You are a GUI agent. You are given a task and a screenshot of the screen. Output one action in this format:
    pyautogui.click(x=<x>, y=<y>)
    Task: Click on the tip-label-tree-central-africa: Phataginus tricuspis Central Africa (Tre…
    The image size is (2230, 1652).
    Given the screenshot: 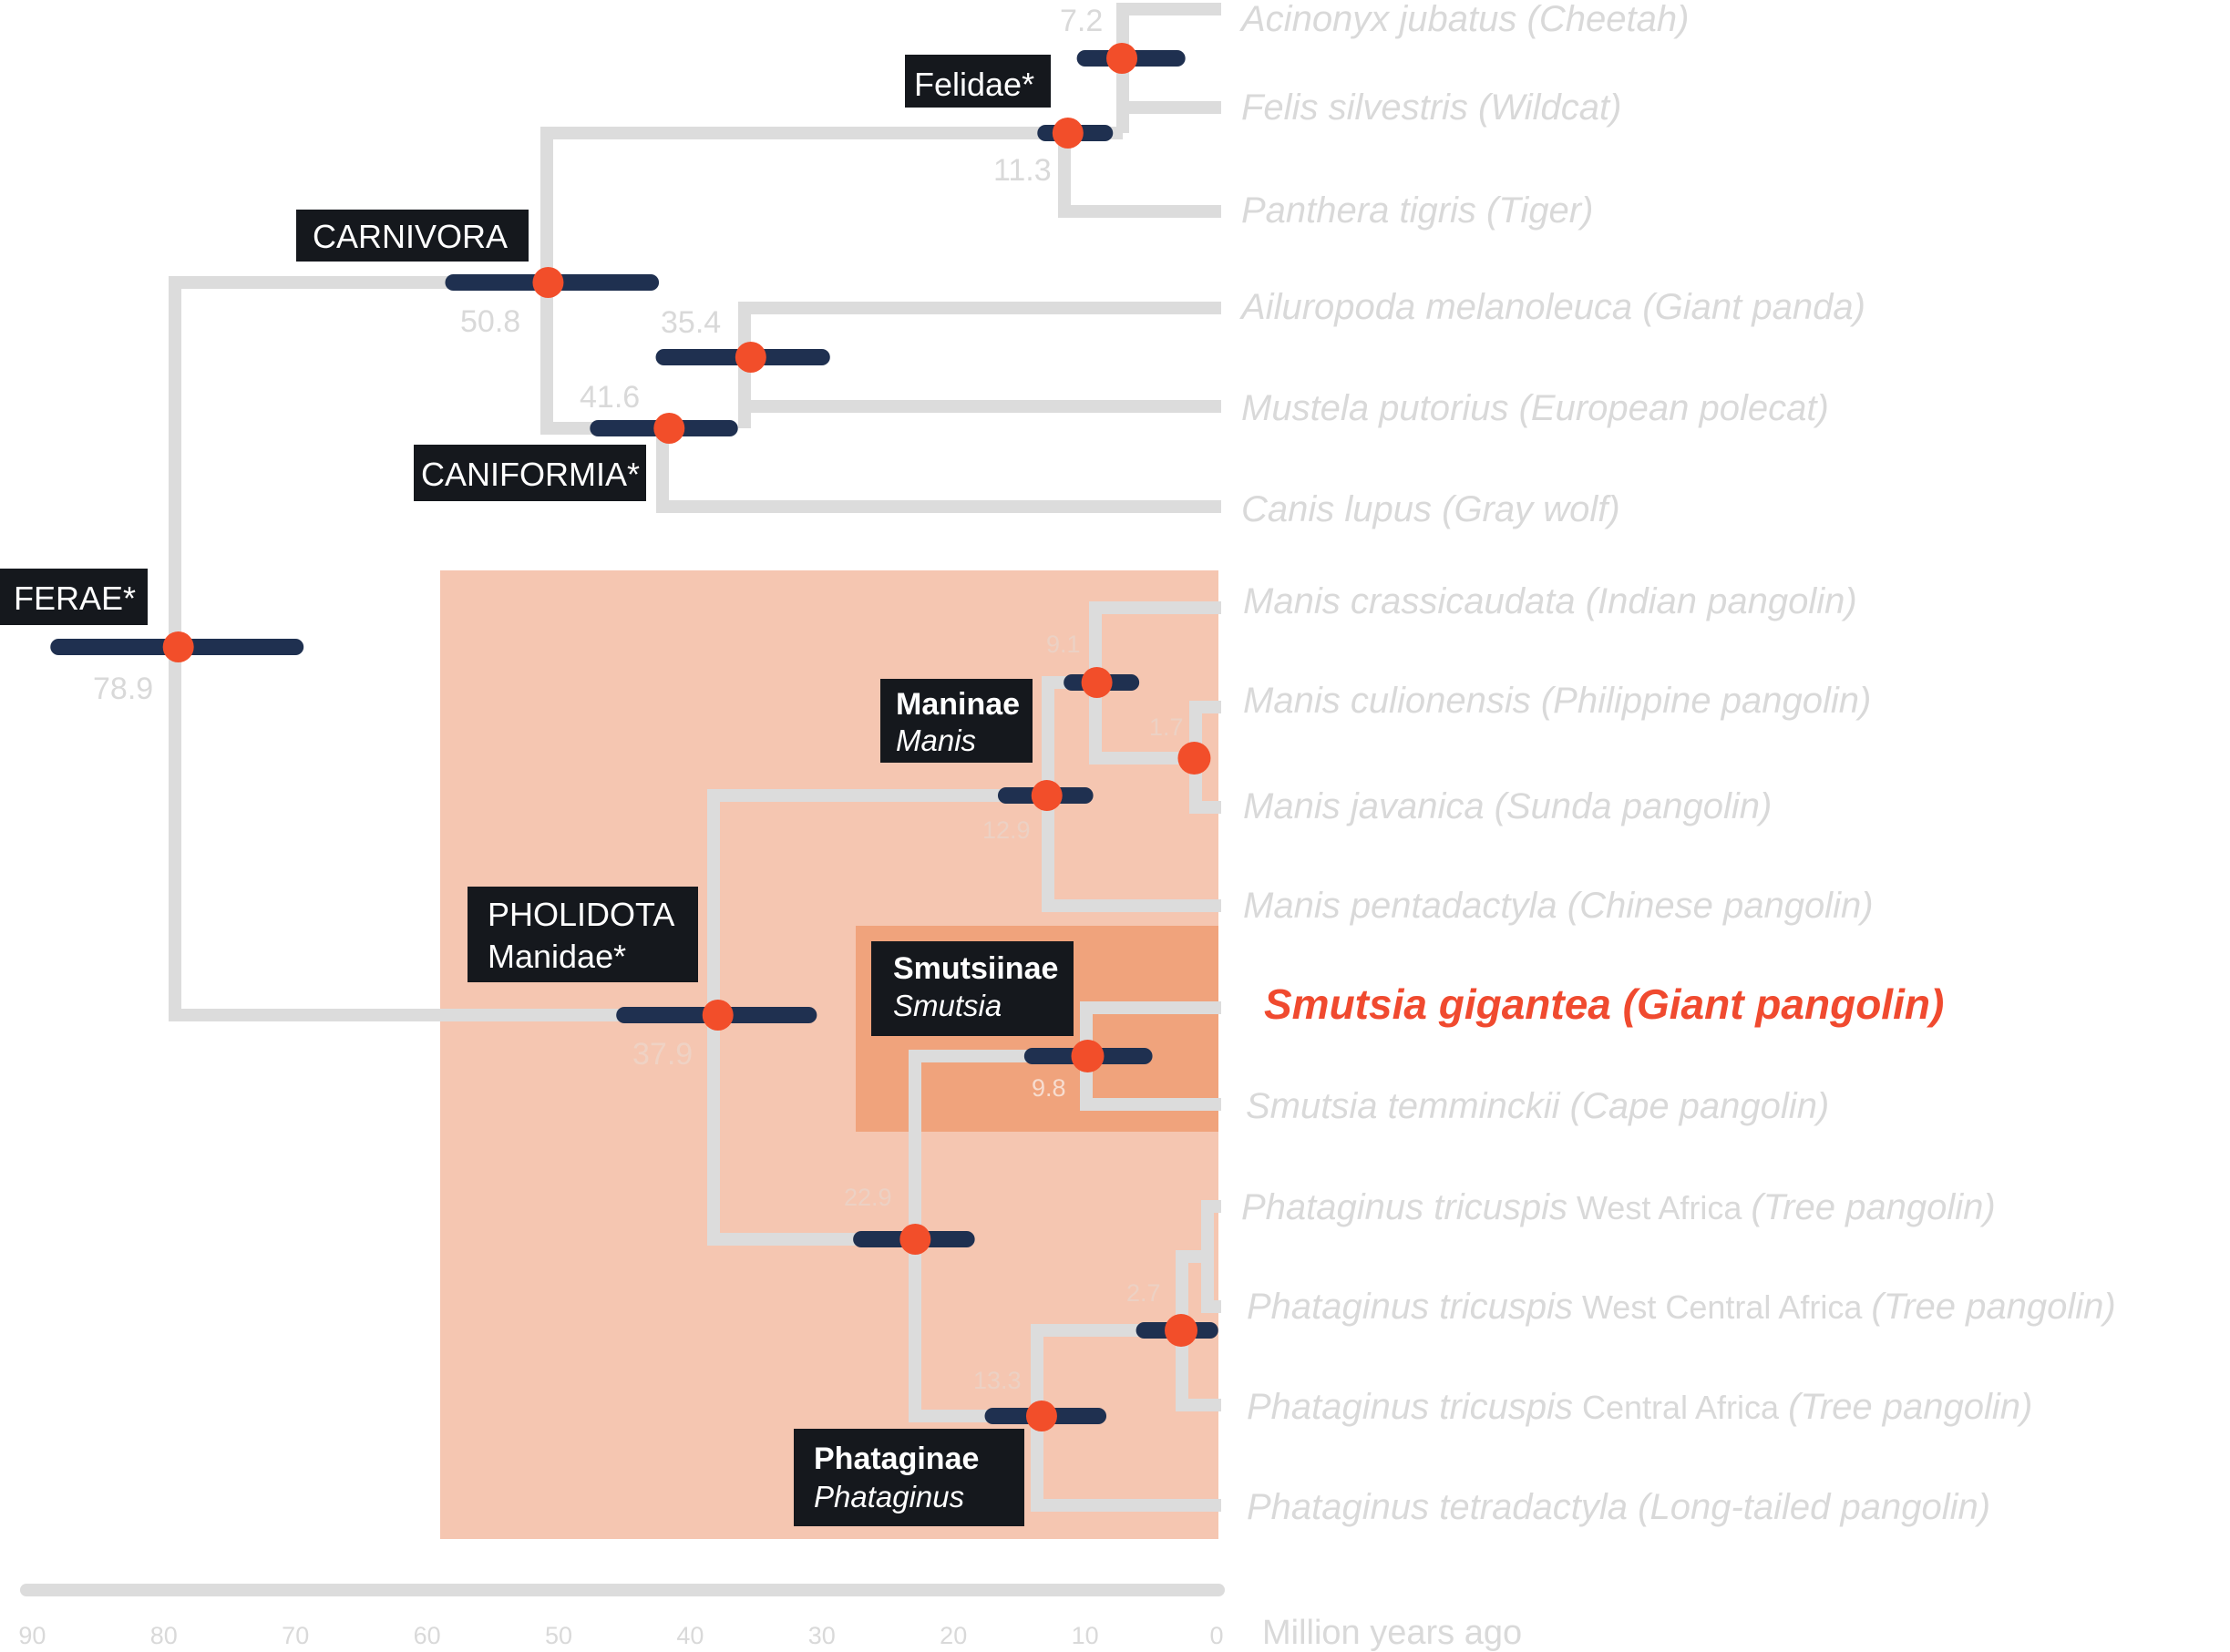 What is the action you would take?
    pyautogui.click(x=1639, y=1407)
    